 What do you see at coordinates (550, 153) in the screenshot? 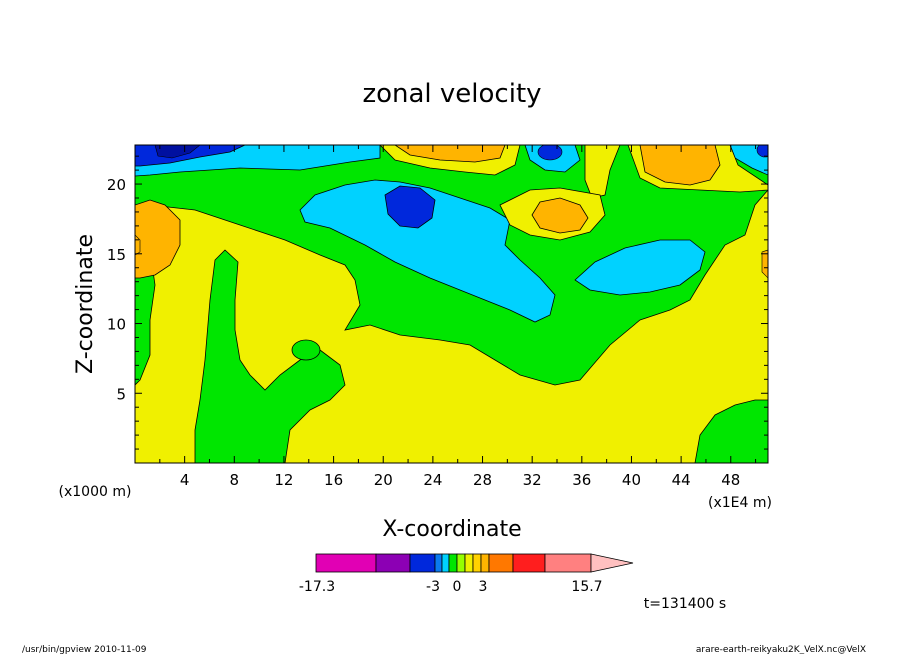
I see `region-blue-top-mid` at bounding box center [550, 153].